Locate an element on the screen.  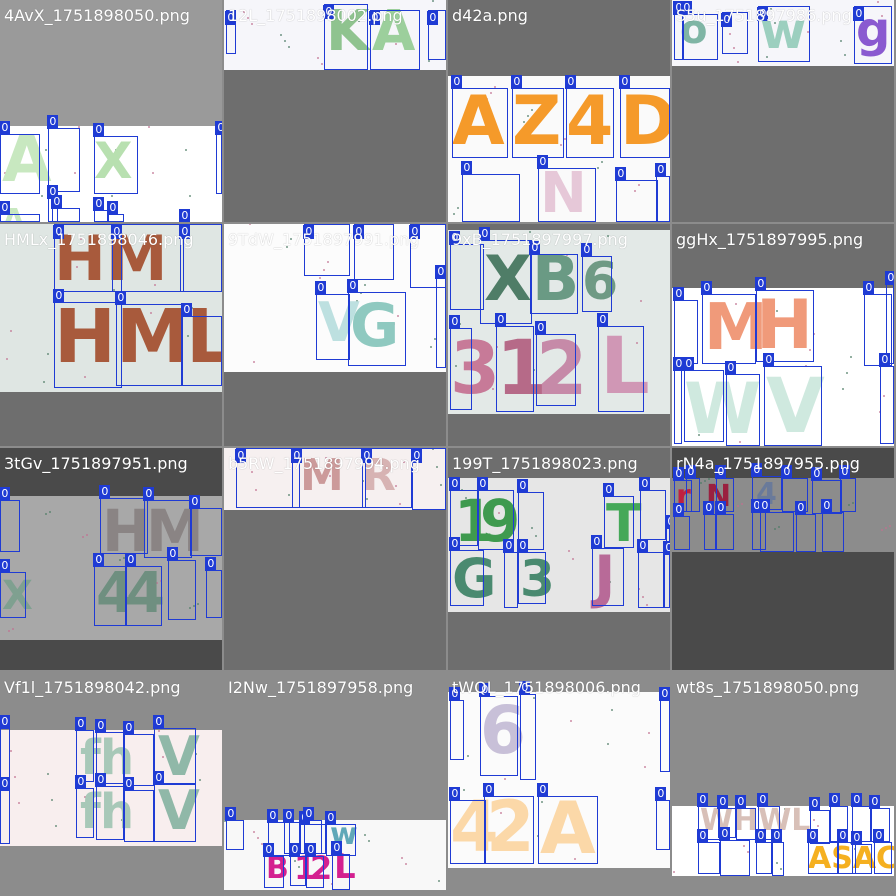
mosaic-tile: A X A 0 0 0 0 0 0 0 0 0 0 4AvX_1751898050.png is located at coordinates (111, 111).